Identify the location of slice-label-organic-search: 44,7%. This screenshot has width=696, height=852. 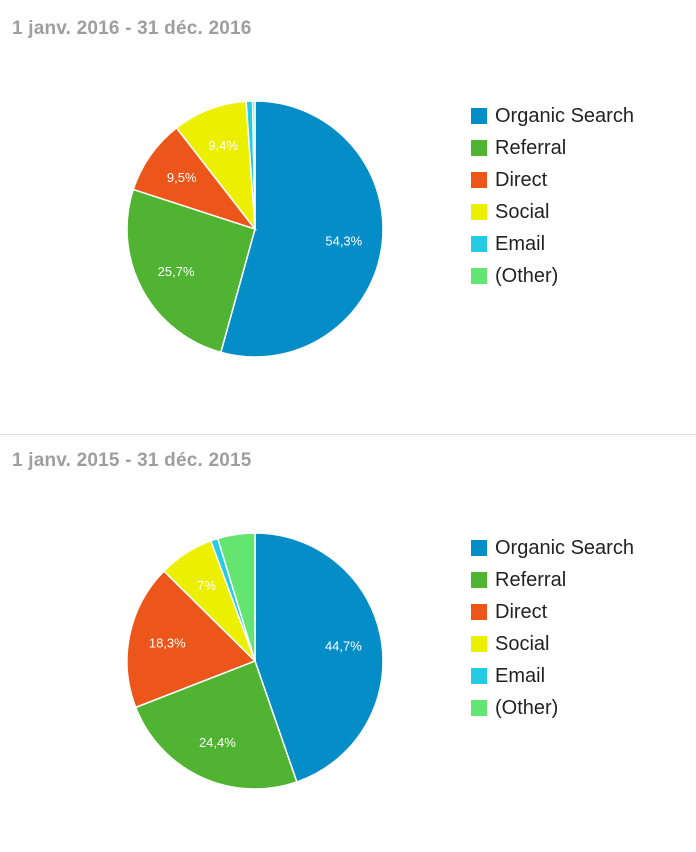
(343, 646).